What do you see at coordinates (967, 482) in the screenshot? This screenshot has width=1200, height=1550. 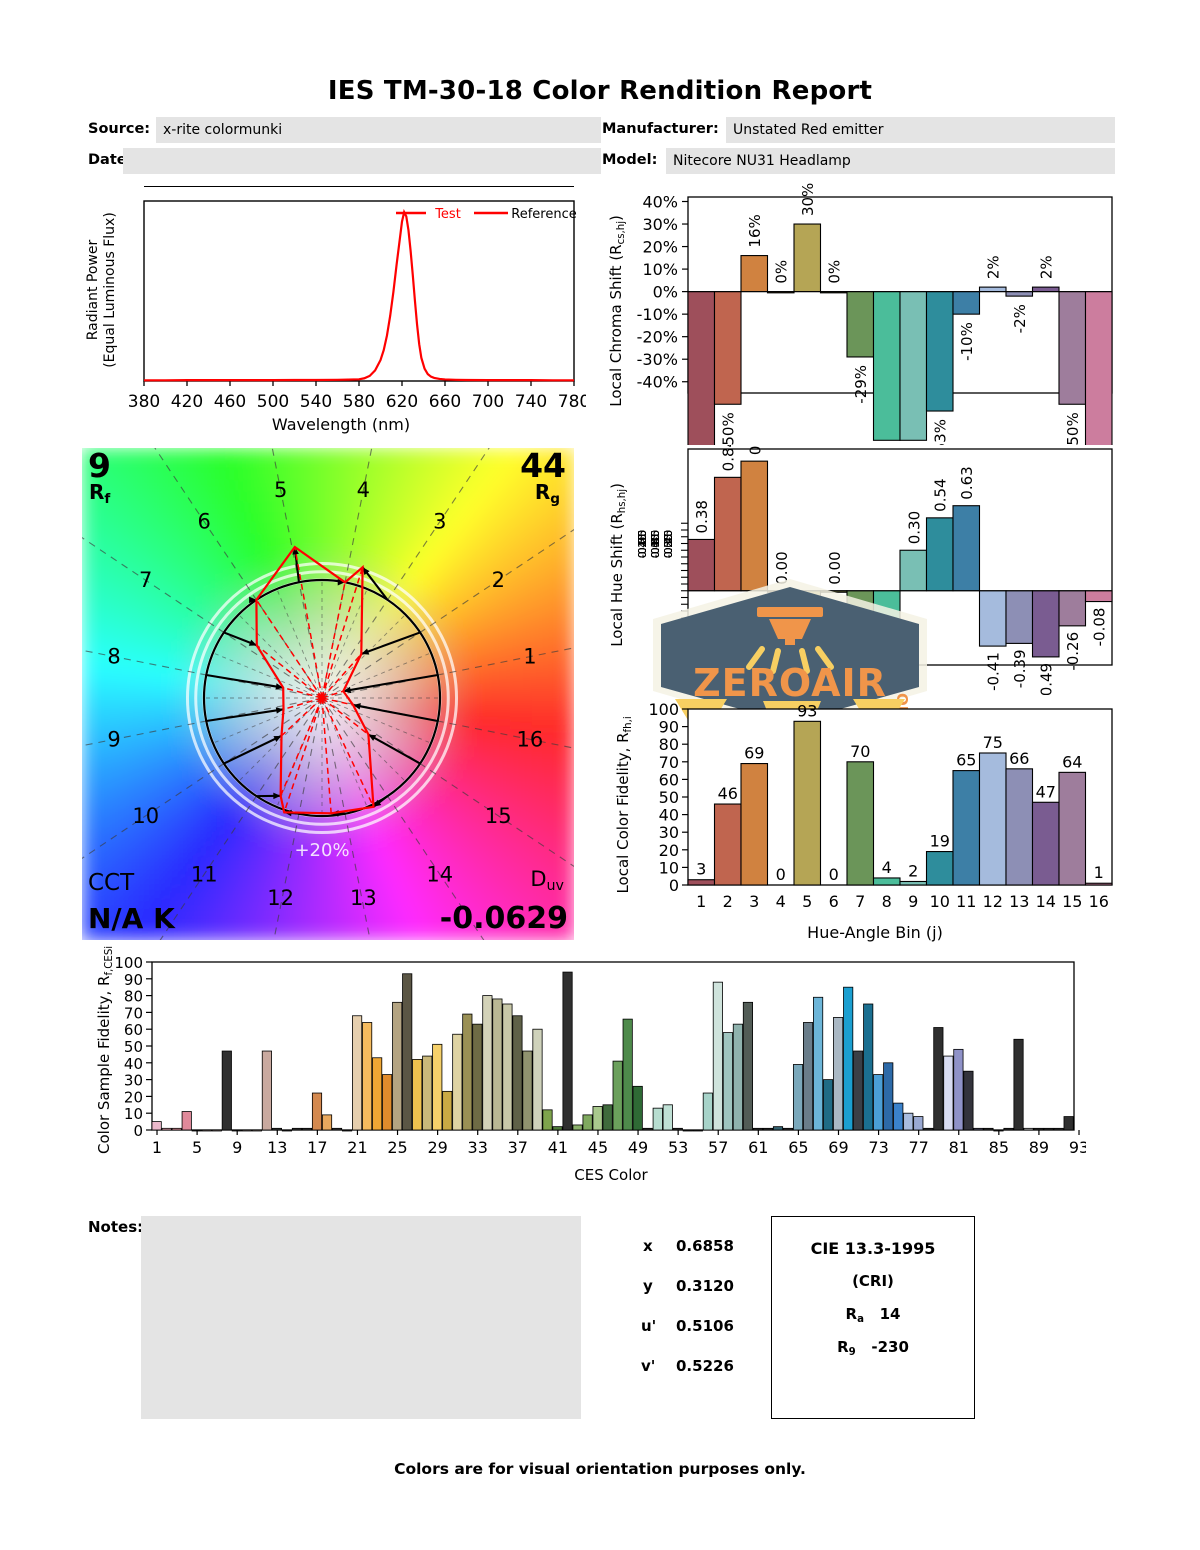 I see `svg-text: 0.63` at bounding box center [967, 482].